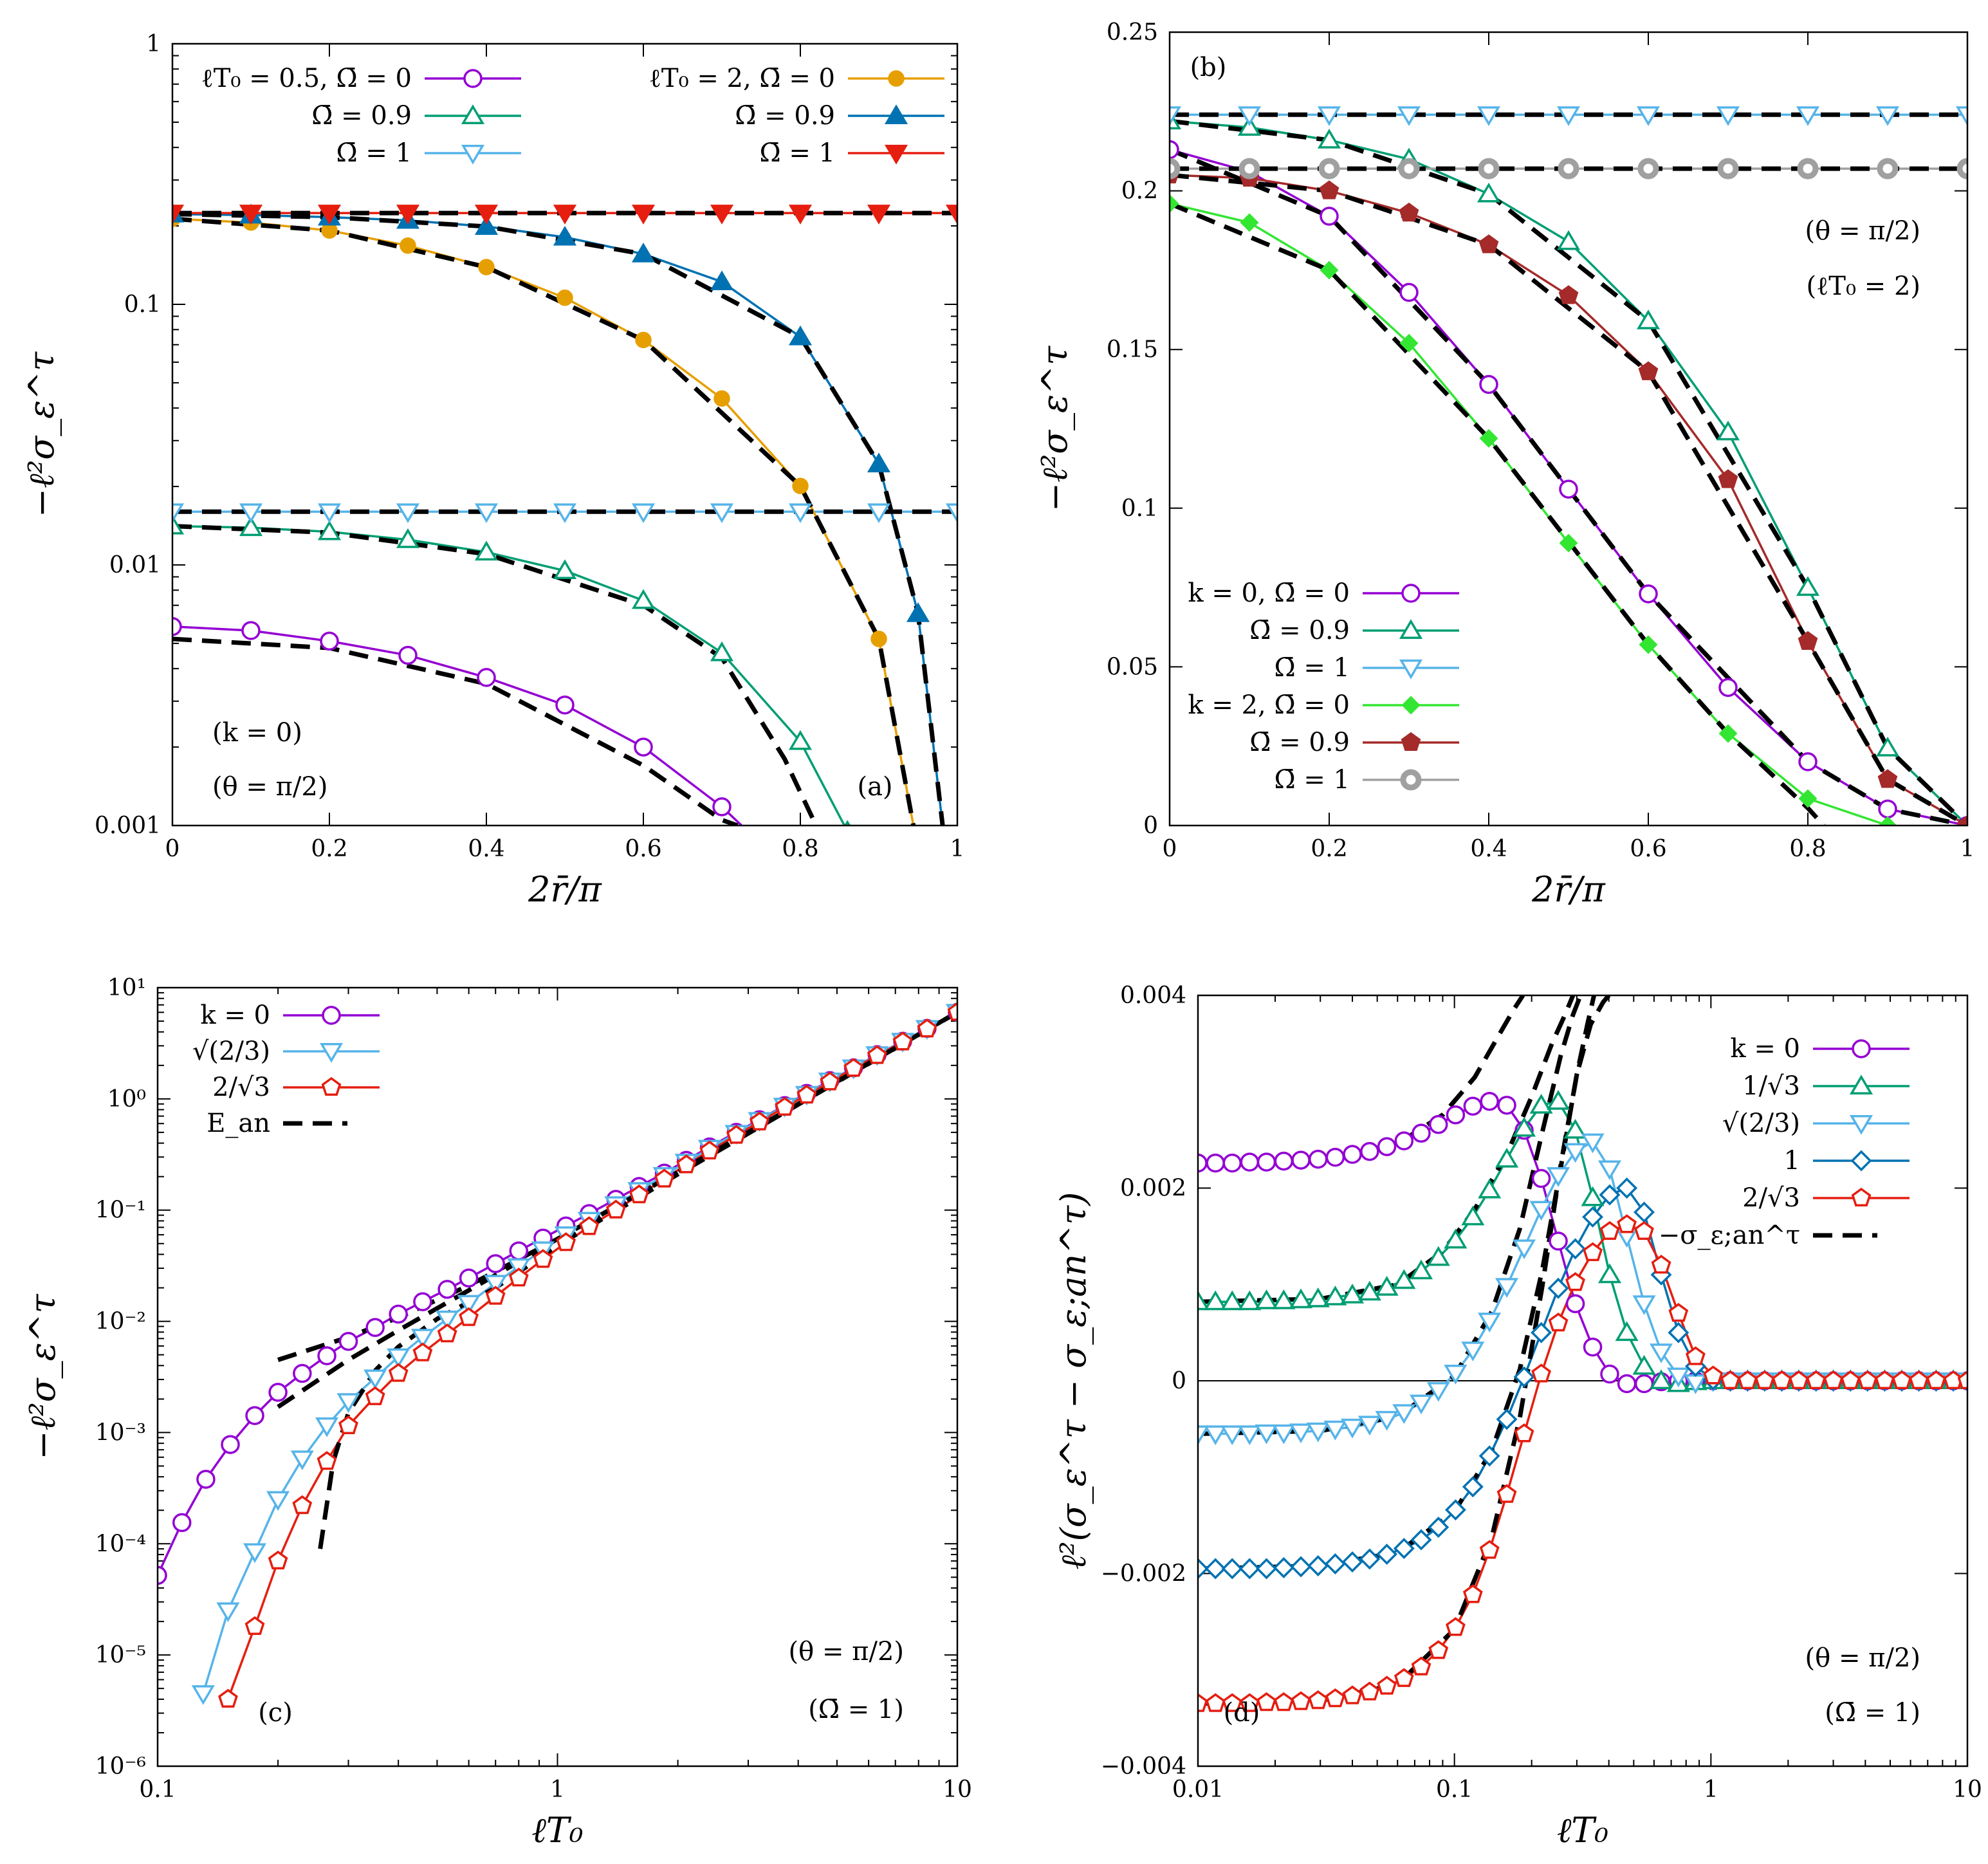  I want to click on legend-entry: k = 2, Ω̄ = 0, so click(1323, 705).